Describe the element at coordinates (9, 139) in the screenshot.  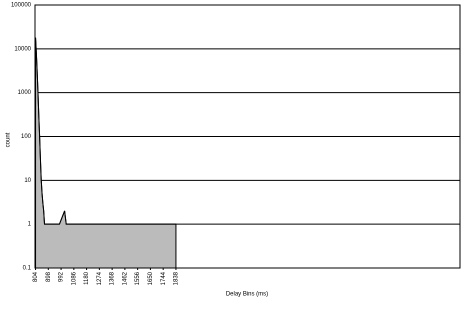
I see `y-axis-label: count` at that location.